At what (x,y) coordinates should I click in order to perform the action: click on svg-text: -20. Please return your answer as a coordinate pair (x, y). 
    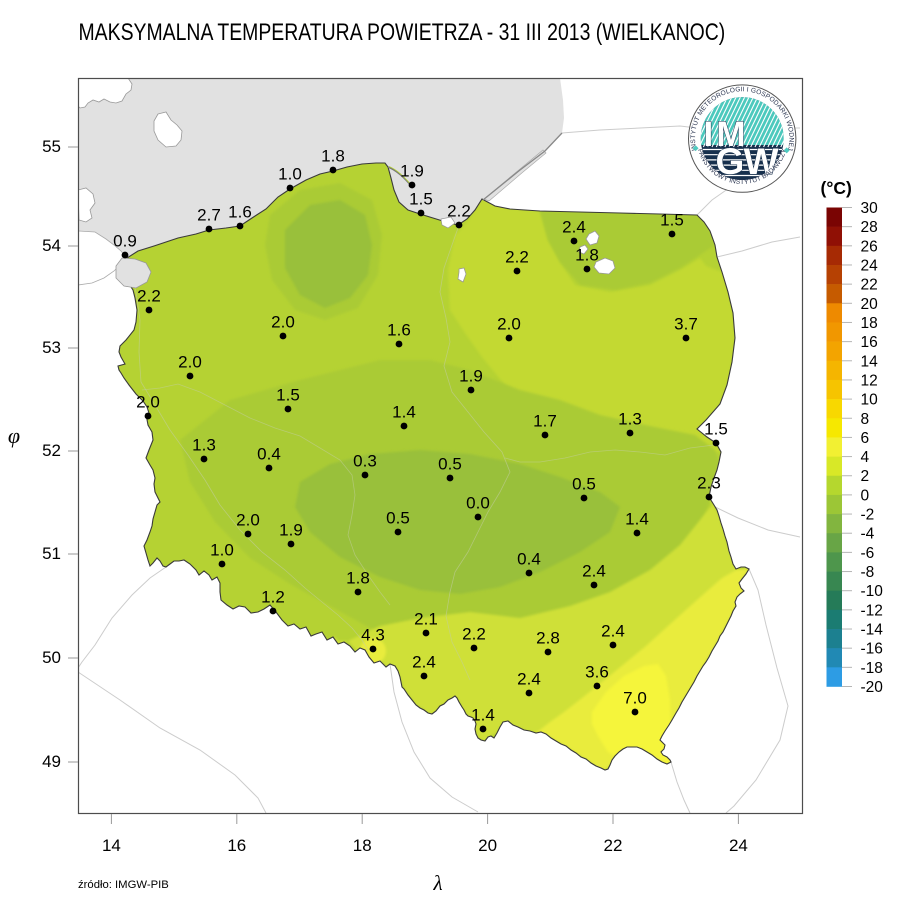
    Looking at the image, I should click on (872, 687).